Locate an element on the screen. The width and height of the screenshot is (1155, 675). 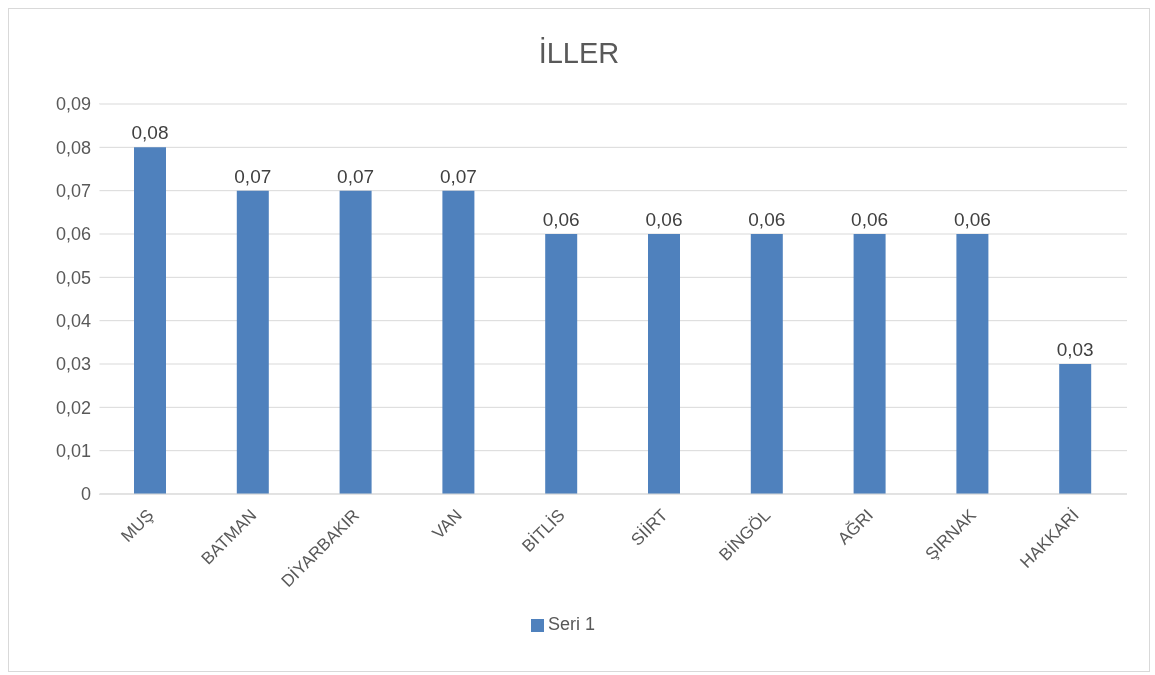
y-tick-label: 0,01 is located at coordinates (73, 451).